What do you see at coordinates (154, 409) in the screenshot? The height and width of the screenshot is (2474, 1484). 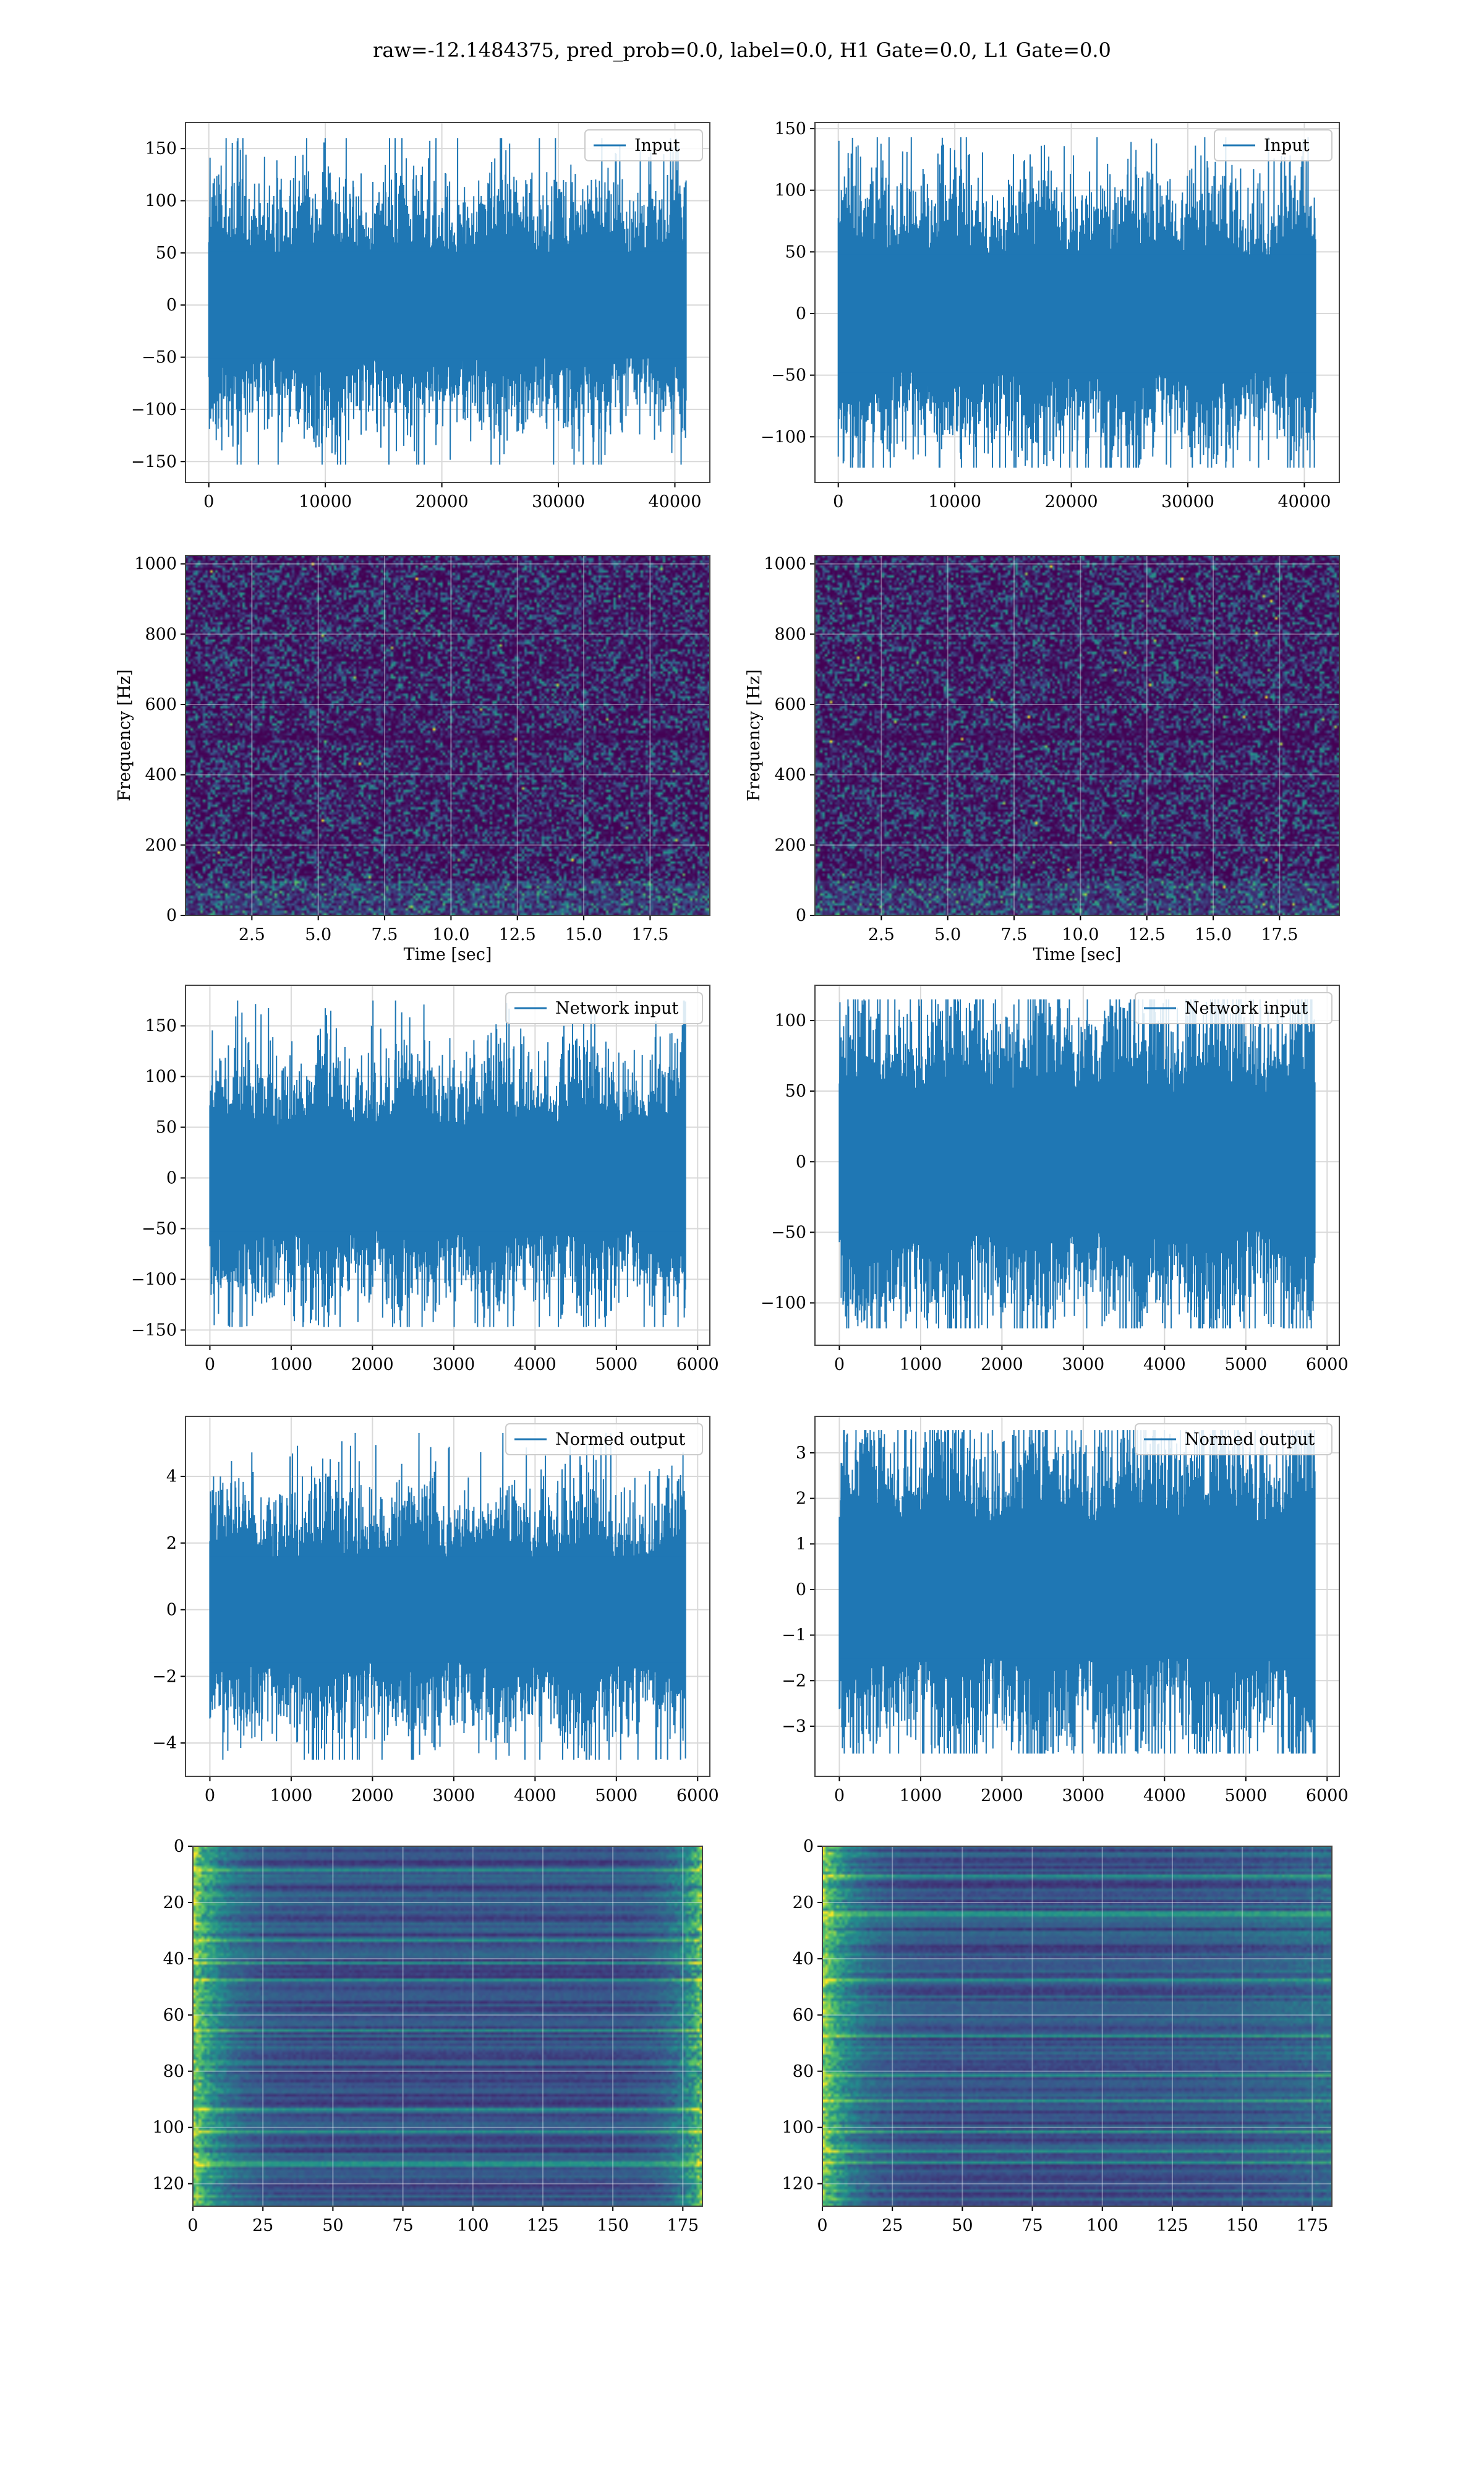 I see `y-tick-label: −100` at bounding box center [154, 409].